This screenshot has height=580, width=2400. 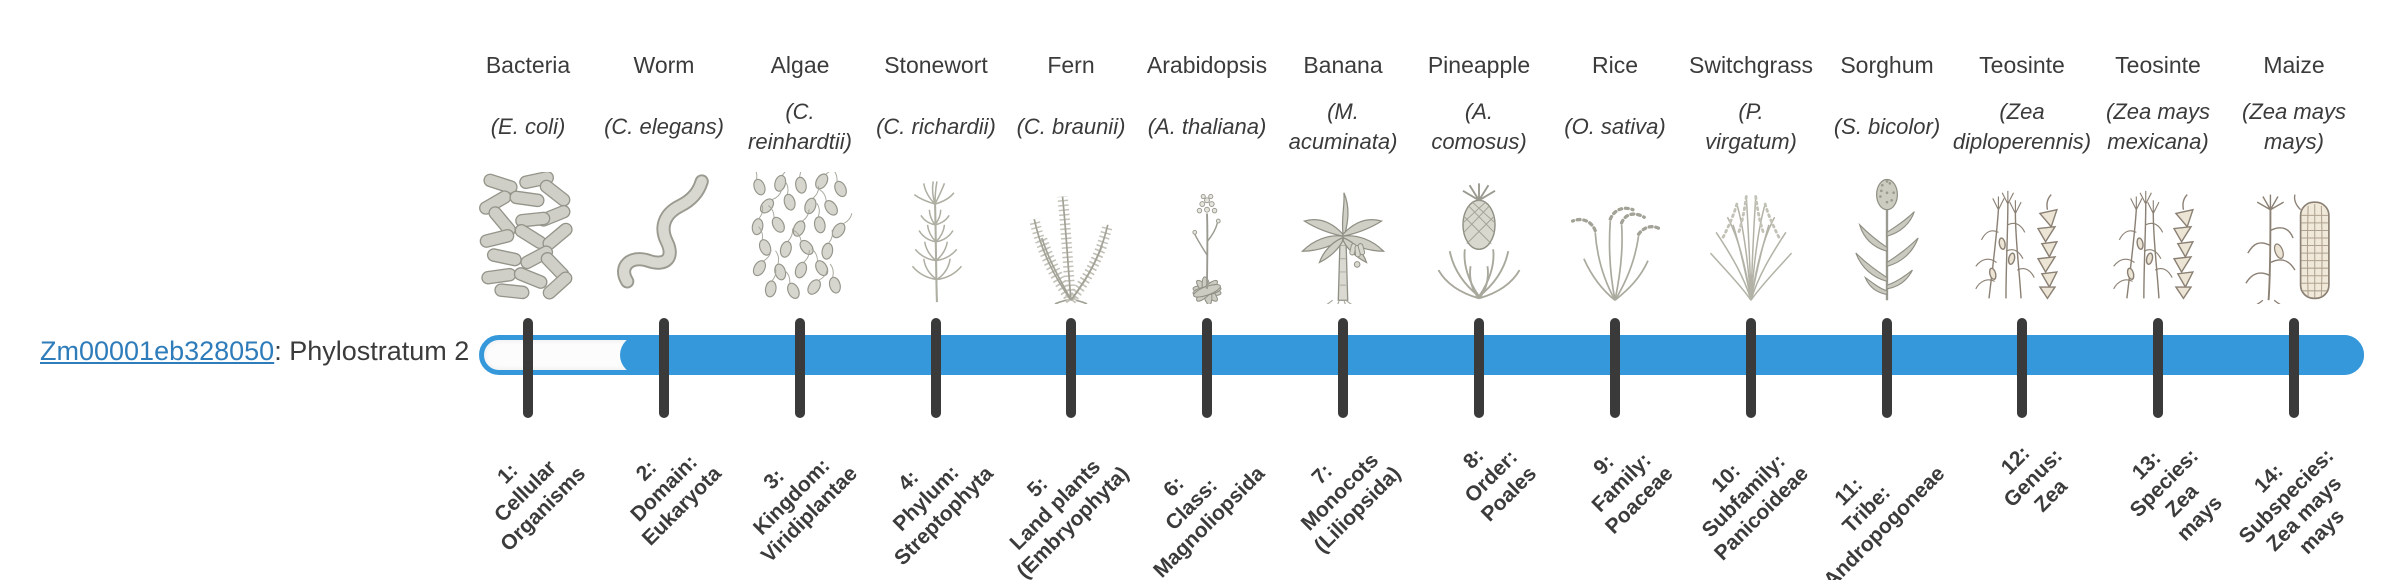 What do you see at coordinates (1887, 236) in the screenshot?
I see `sorghum-icon` at bounding box center [1887, 236].